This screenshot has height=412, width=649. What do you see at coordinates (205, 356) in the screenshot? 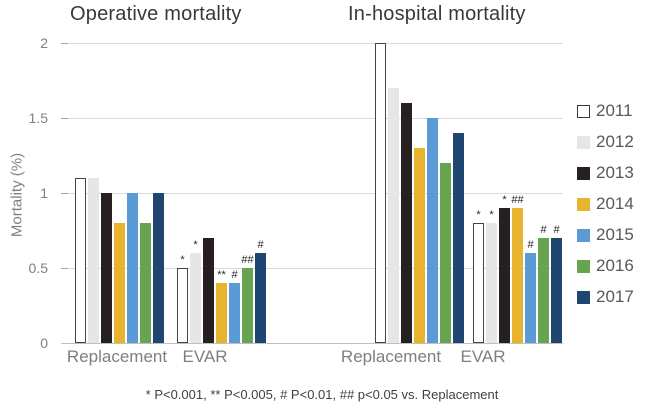
I see `category-label-evar: EVAR` at bounding box center [205, 356].